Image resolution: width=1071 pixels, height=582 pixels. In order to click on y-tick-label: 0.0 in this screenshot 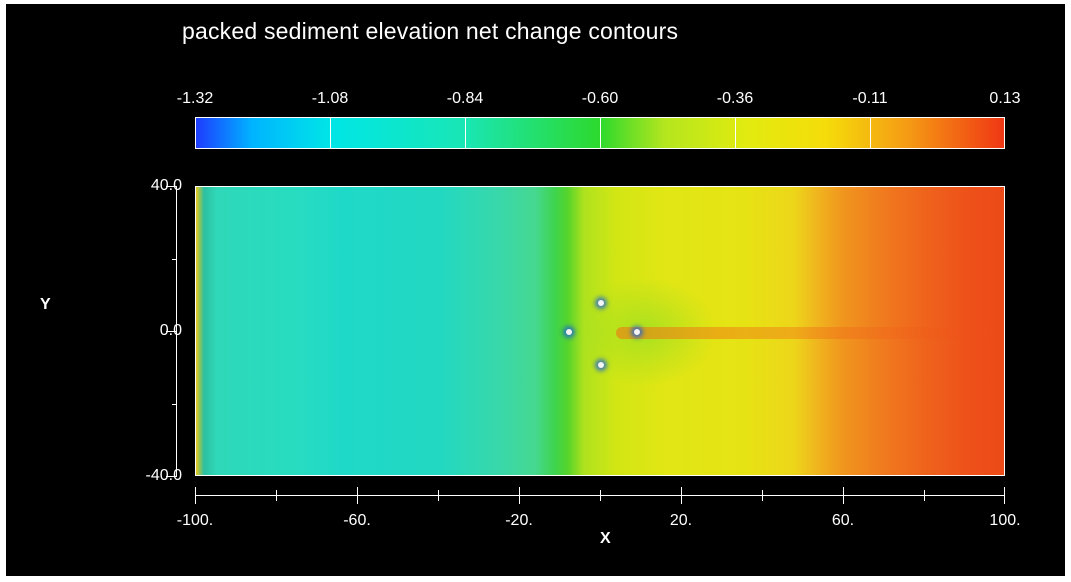, I will do `click(170, 330)`.